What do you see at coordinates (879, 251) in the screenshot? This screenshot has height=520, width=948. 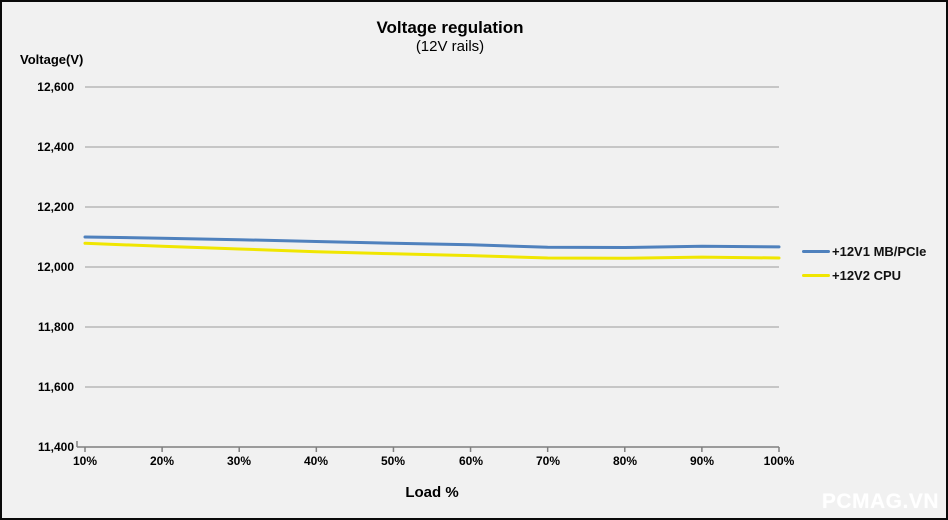 I see `legend-label-12v1: +12V1 MB/PCIe` at bounding box center [879, 251].